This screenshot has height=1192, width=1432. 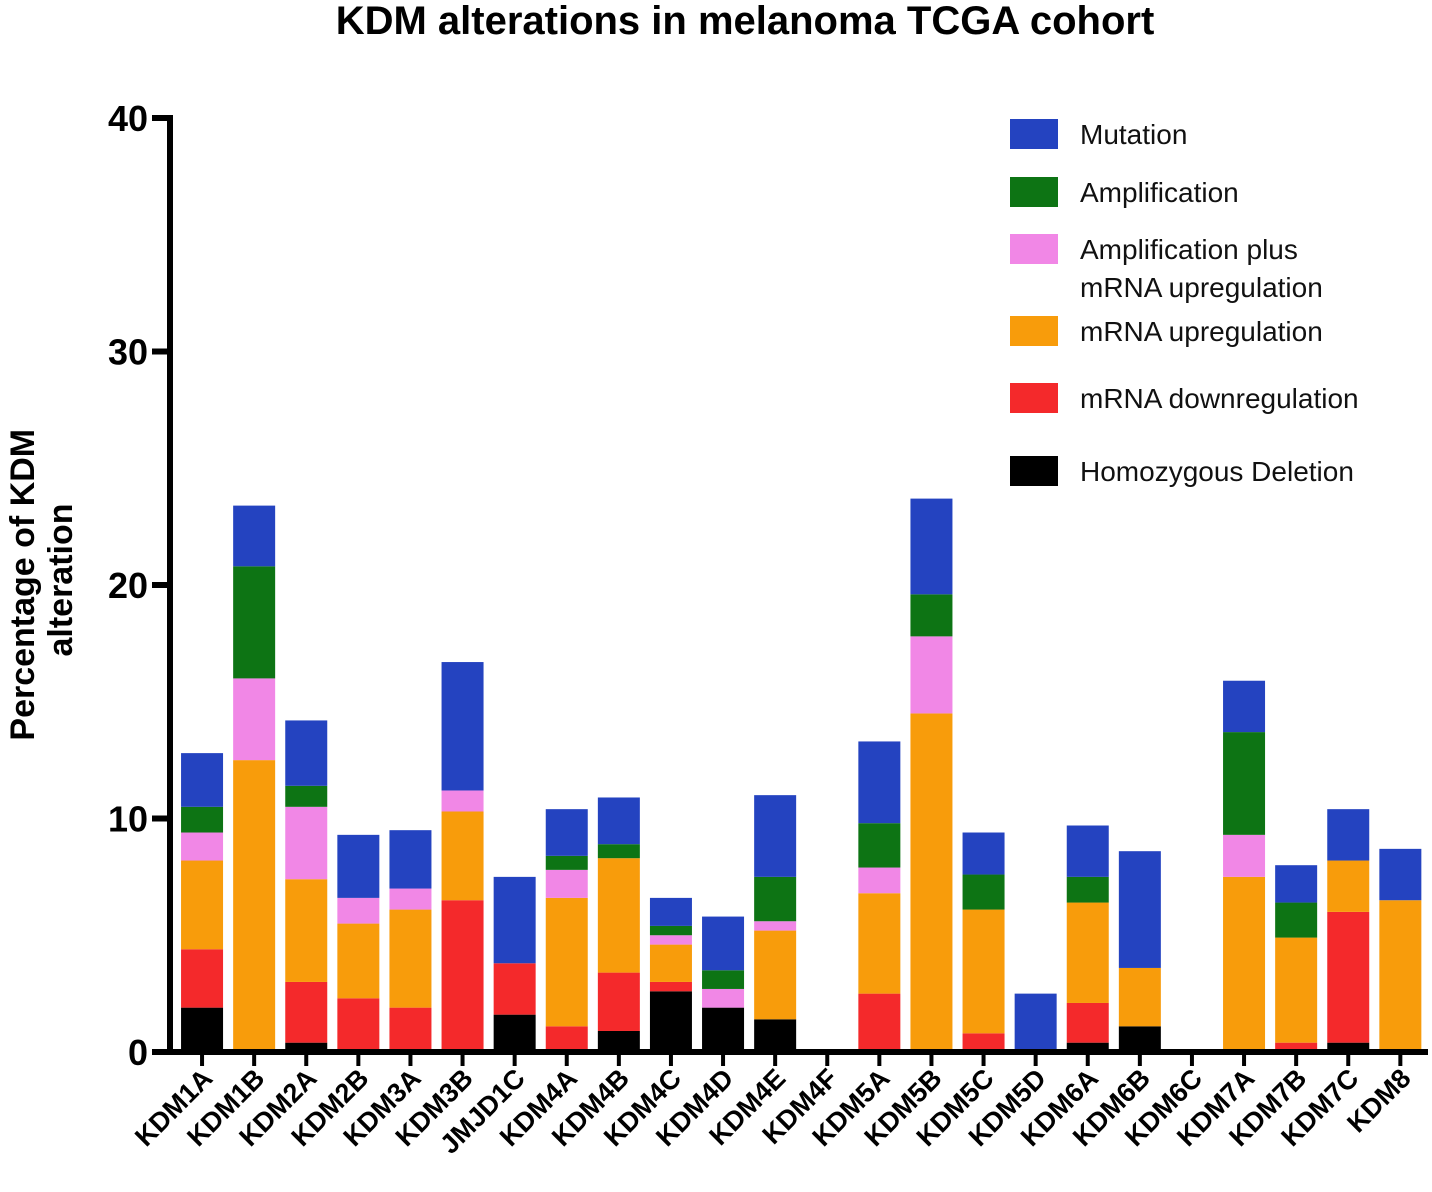 I want to click on legend-swatch-mrna-upregulation, so click(x=1034, y=331).